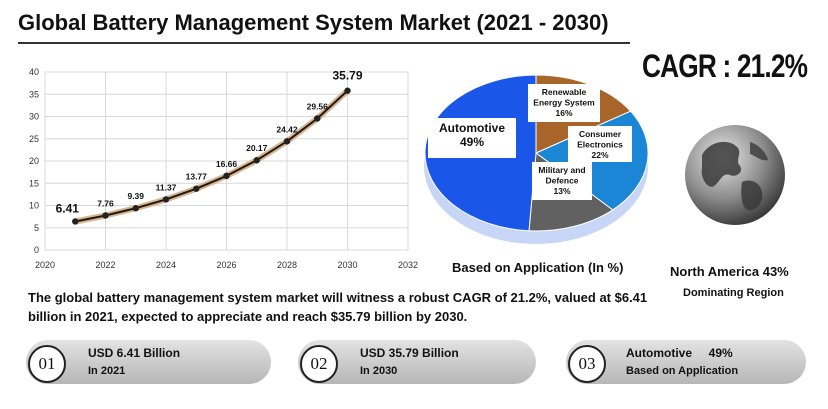 The height and width of the screenshot is (409, 828). Describe the element at coordinates (379, 371) in the screenshot. I see `highlight-caption-2: In 2030` at that location.